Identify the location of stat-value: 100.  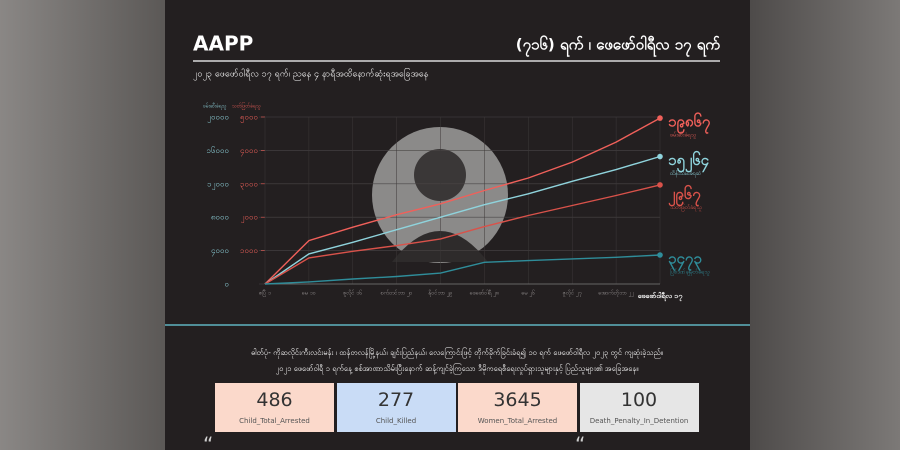
(639, 400).